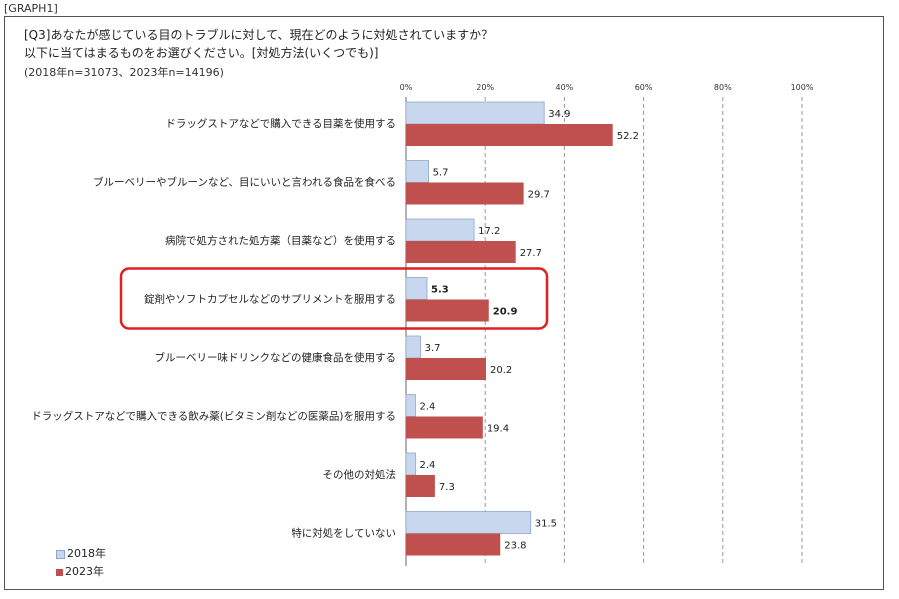 The image size is (899, 599). I want to click on tick-label-20: 20%, so click(485, 87).